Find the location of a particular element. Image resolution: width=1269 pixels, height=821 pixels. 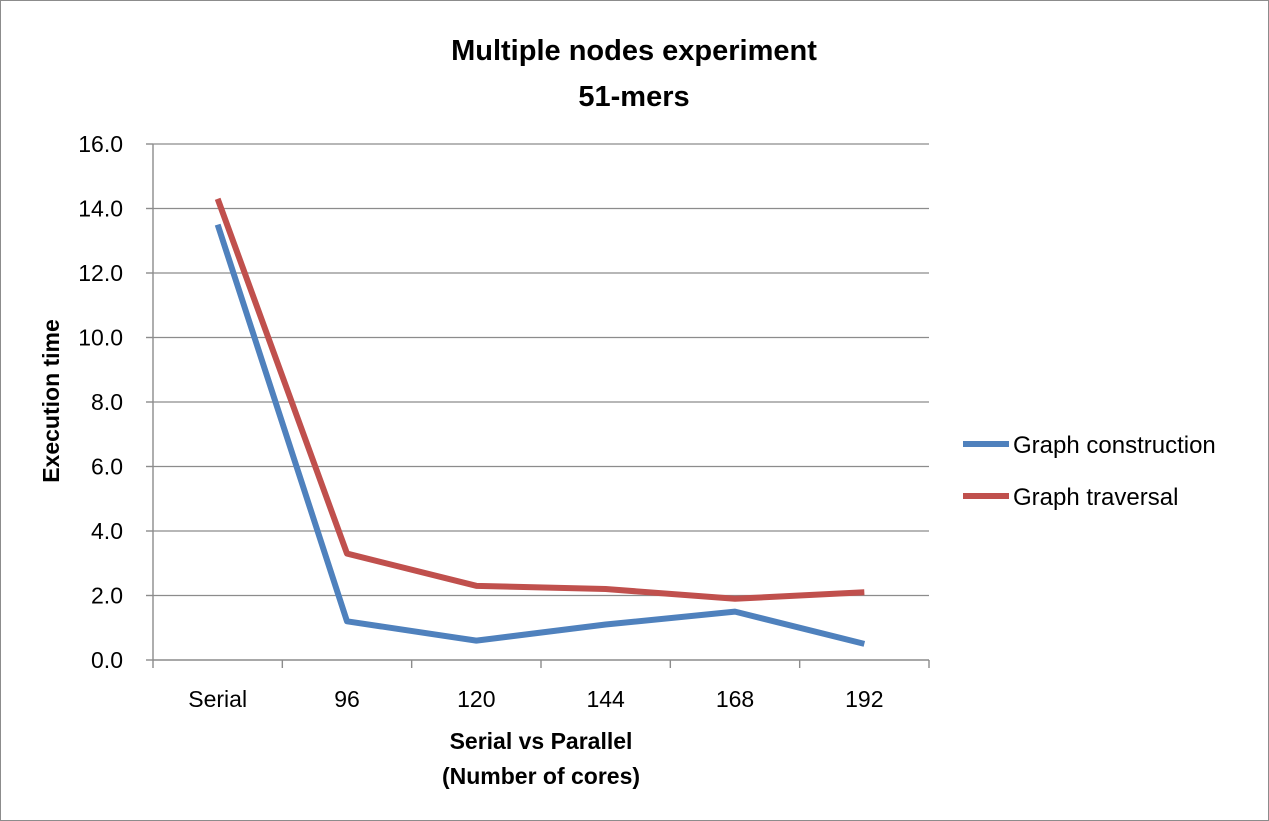

y-tick-label: 0.0 is located at coordinates (107, 660).